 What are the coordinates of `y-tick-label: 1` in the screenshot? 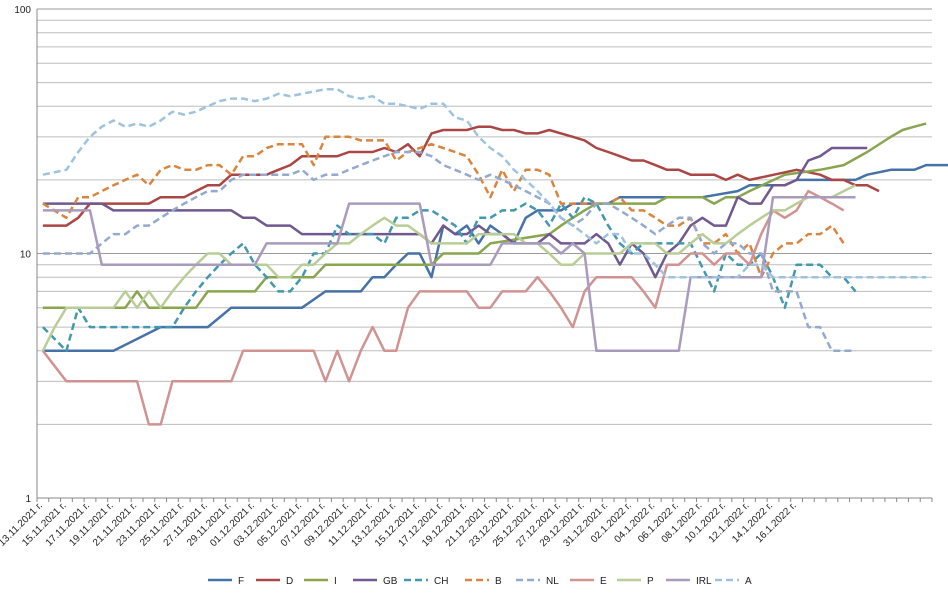 It's located at (28, 499).